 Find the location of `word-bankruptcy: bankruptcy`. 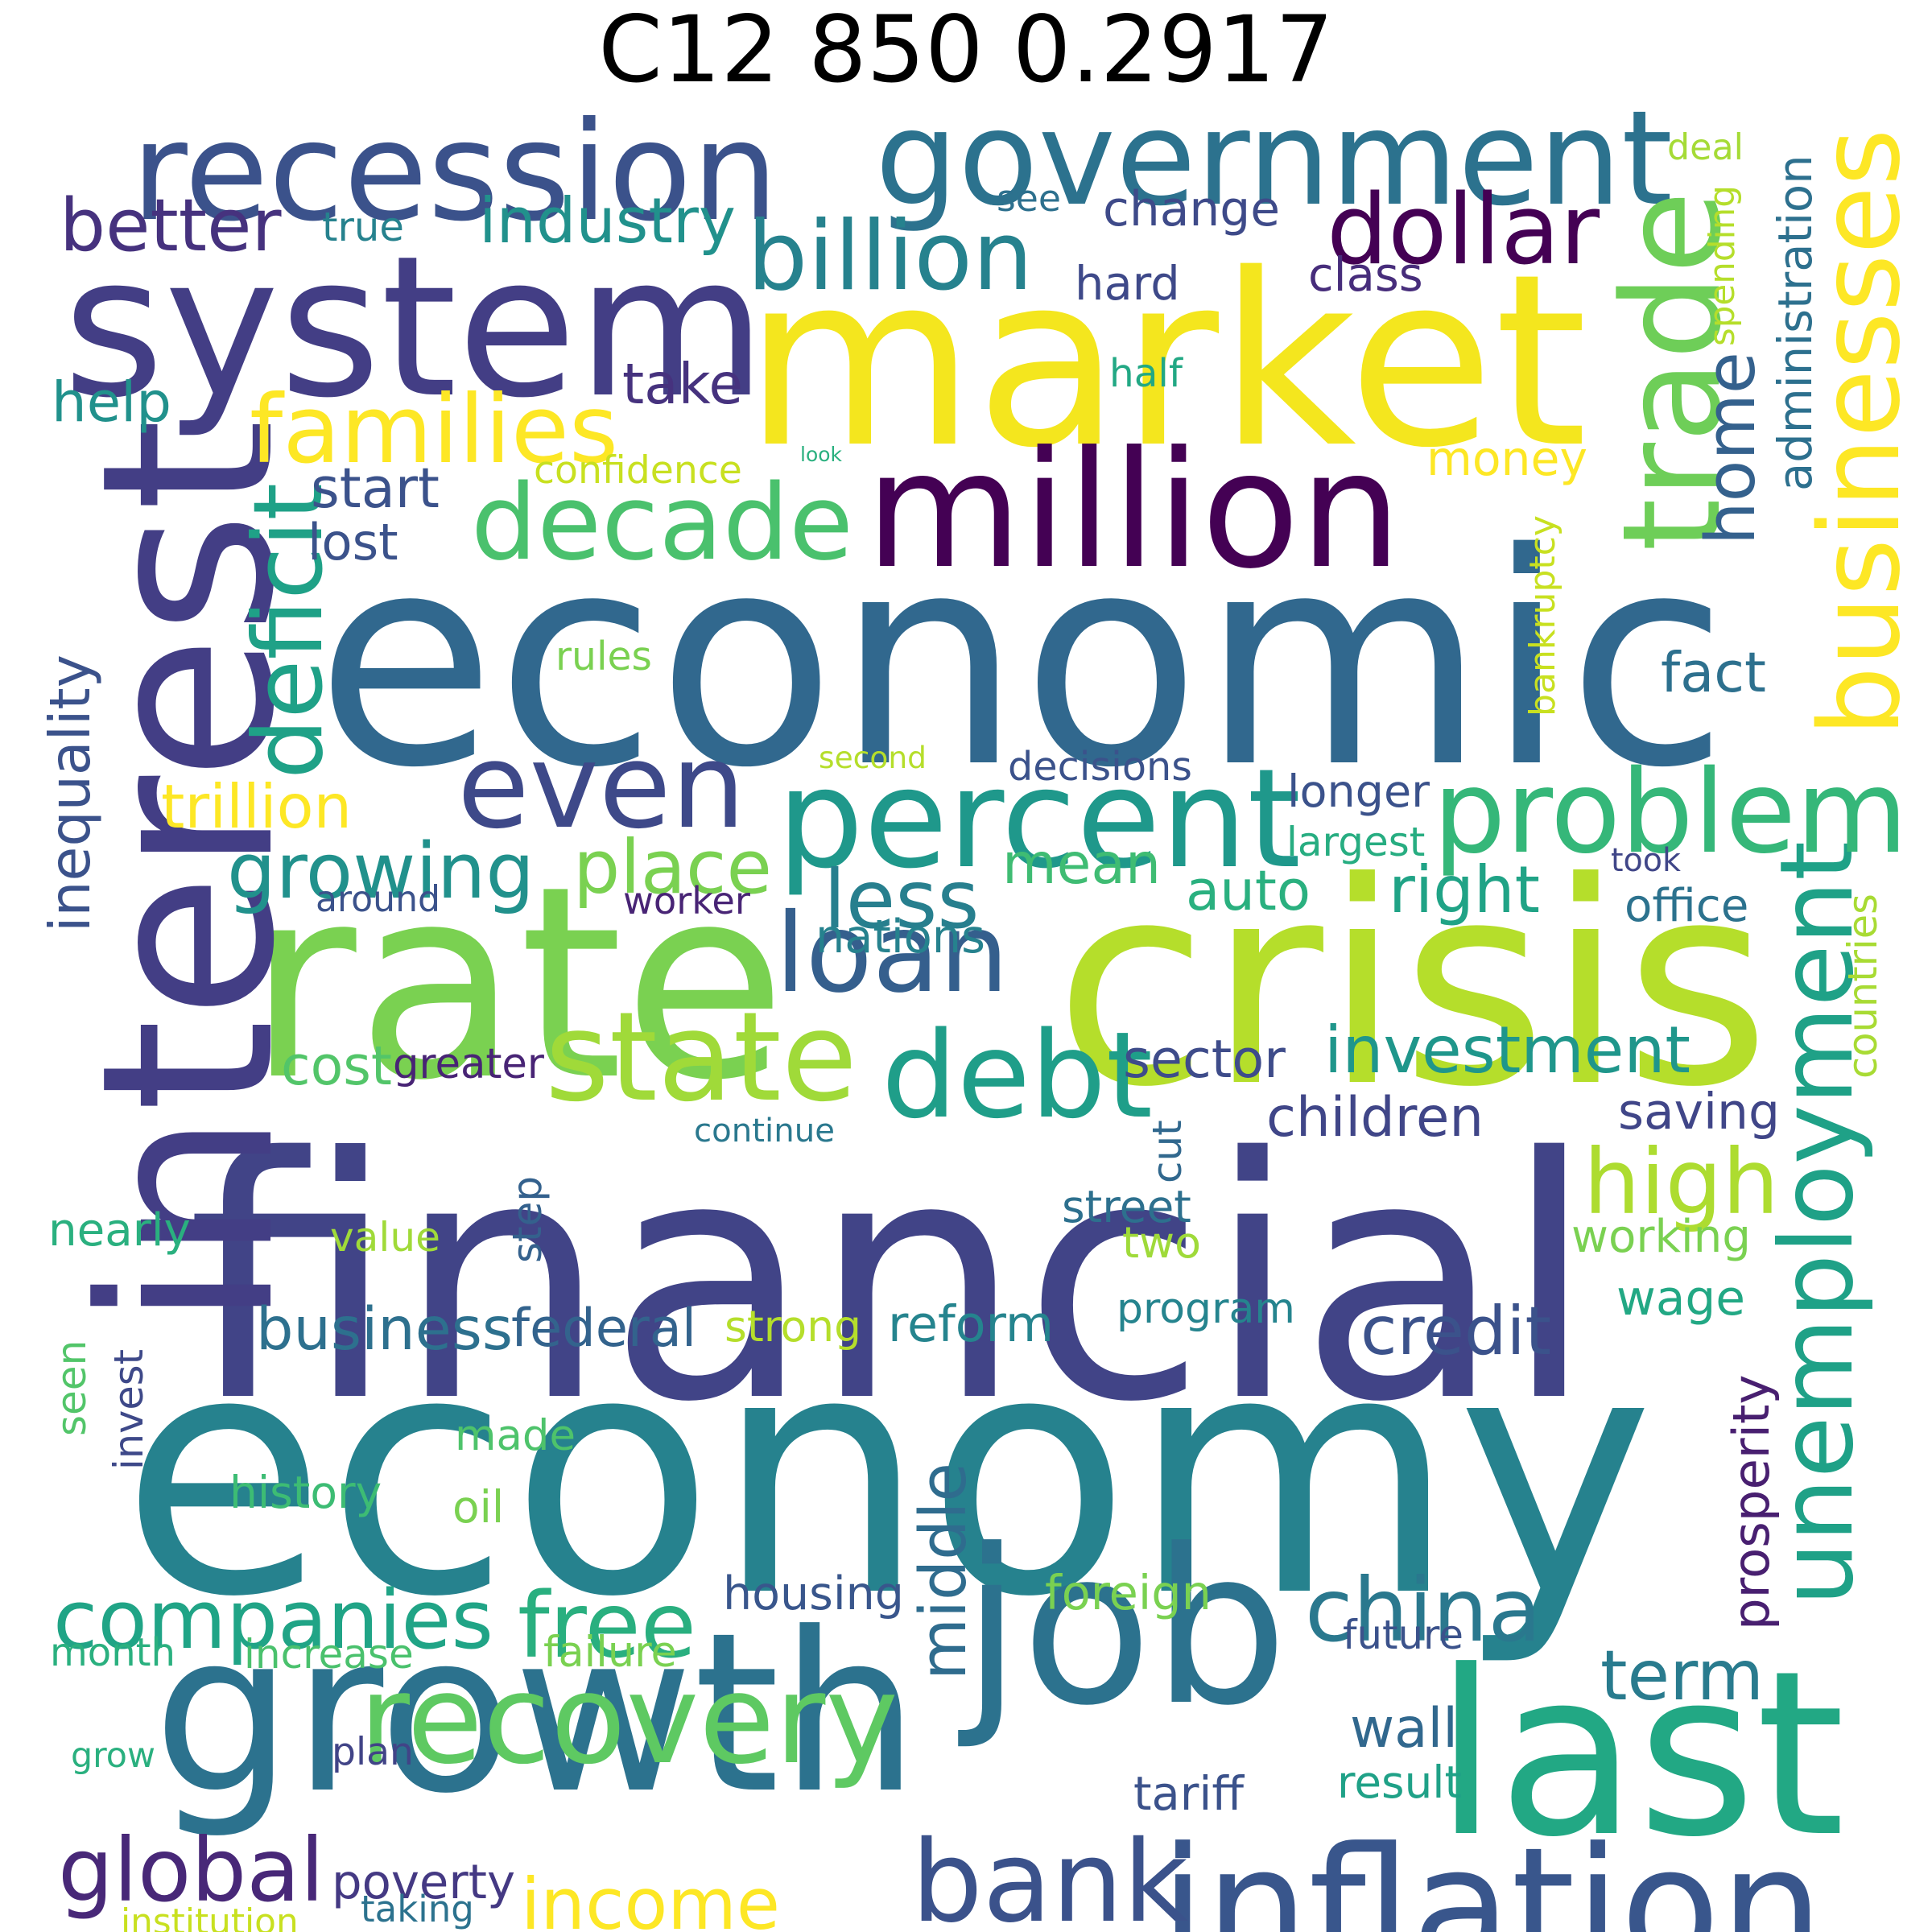

word-bankruptcy: bankruptcy is located at coordinates (1542, 615).